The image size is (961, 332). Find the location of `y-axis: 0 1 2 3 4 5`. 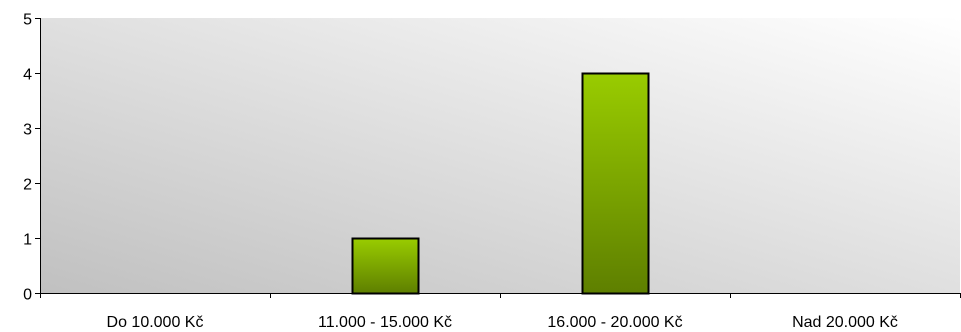

y-axis: 0 1 2 3 4 5 is located at coordinates (31, 158).